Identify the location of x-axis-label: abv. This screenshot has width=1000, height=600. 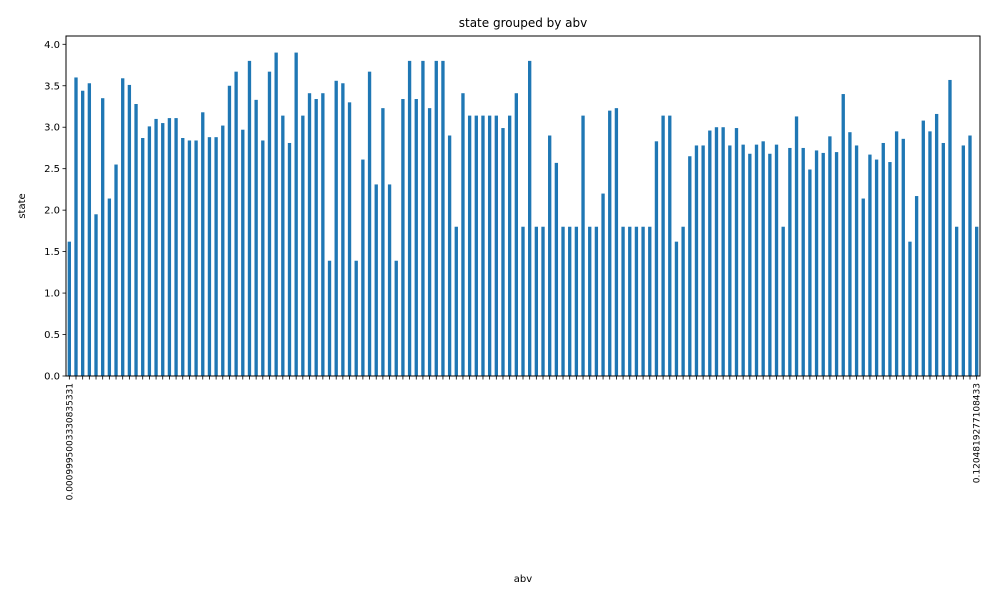
(523, 579).